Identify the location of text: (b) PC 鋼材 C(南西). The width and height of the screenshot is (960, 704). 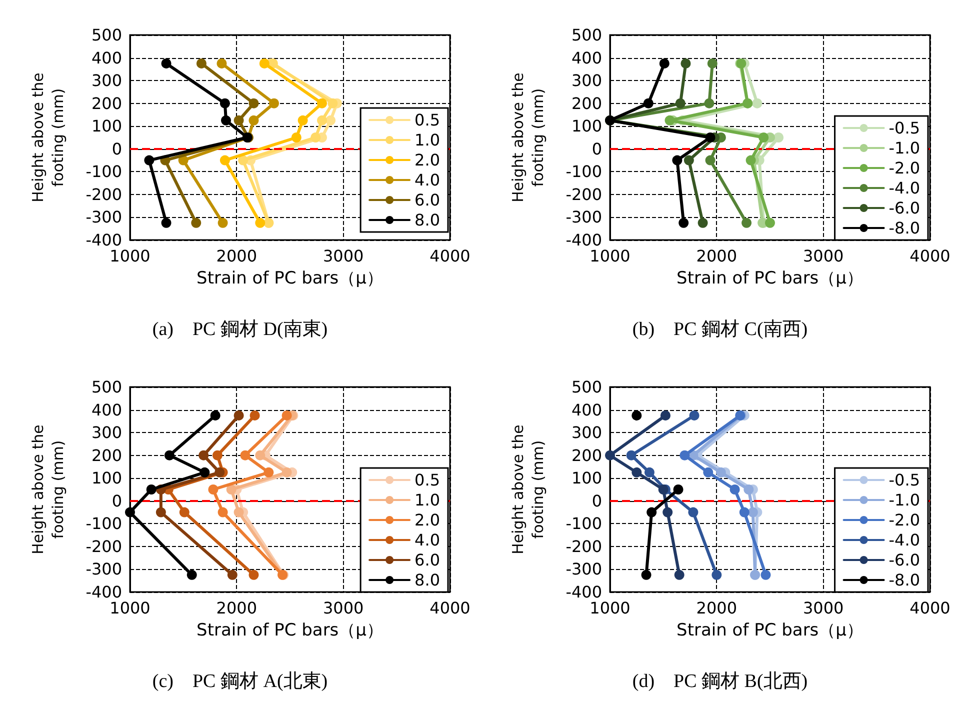
(720, 329).